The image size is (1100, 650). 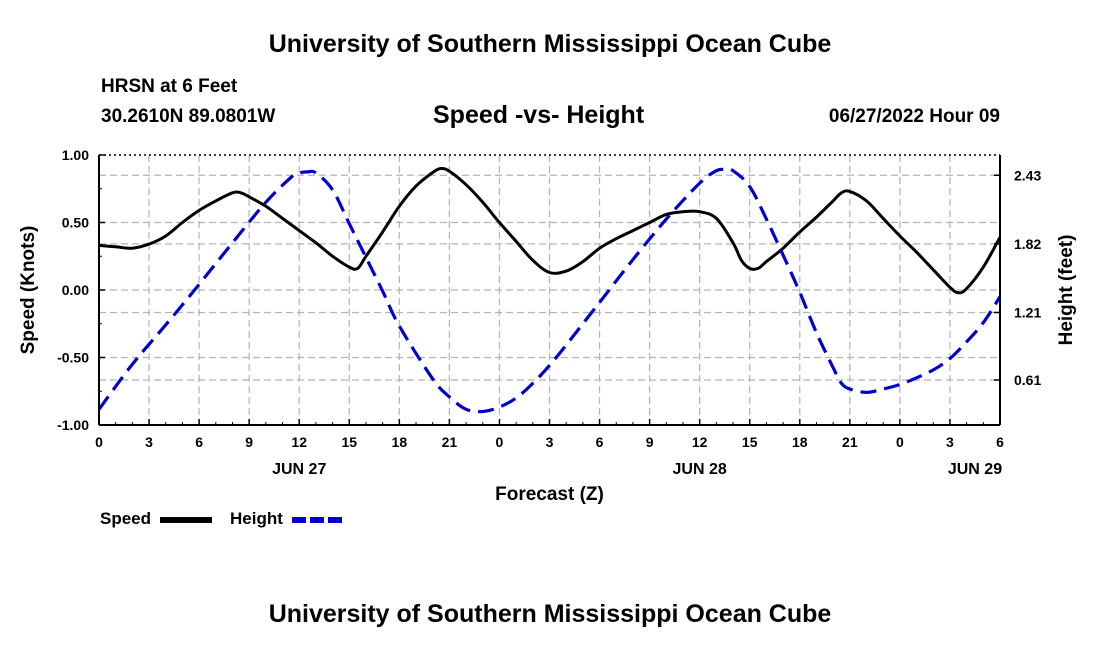 I want to click on x-tick-label-10: 6, so click(x=600, y=442).